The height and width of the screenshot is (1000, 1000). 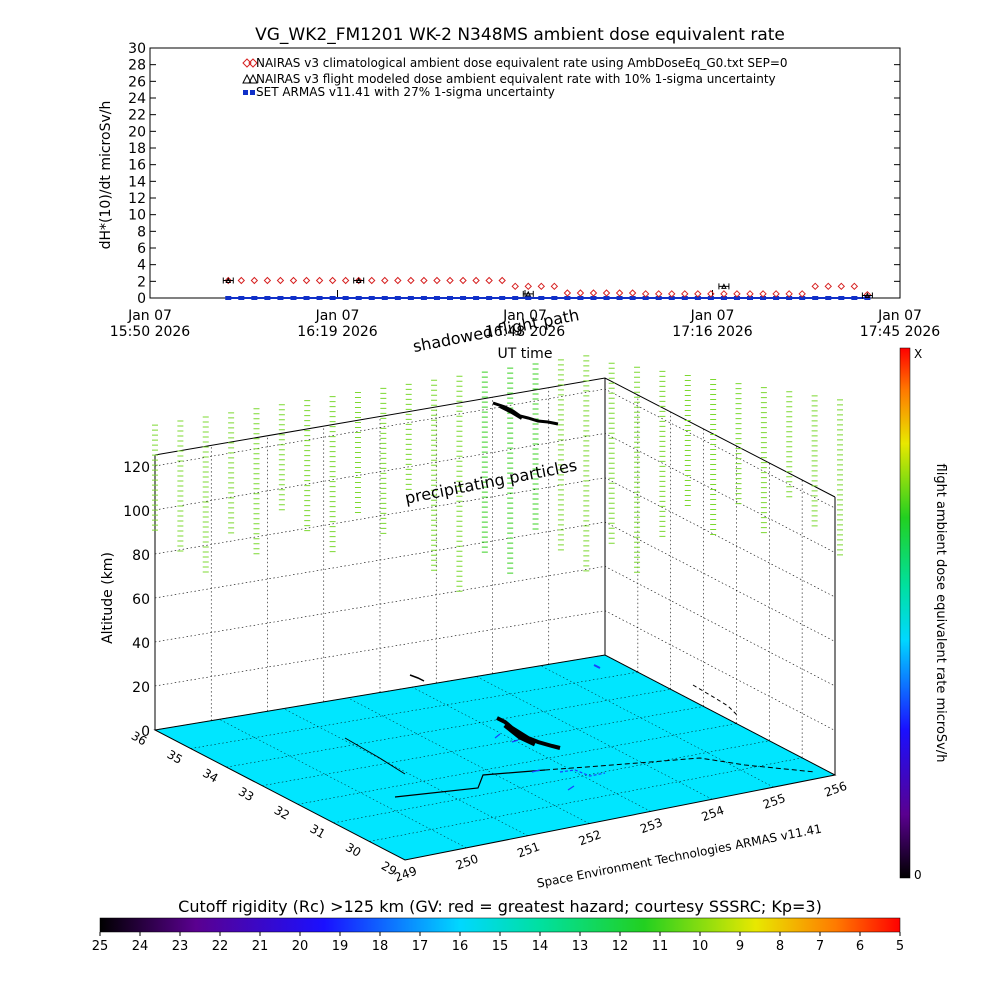 What do you see at coordinates (660, 946) in the screenshot?
I see `rigidity-tick-label: 11` at bounding box center [660, 946].